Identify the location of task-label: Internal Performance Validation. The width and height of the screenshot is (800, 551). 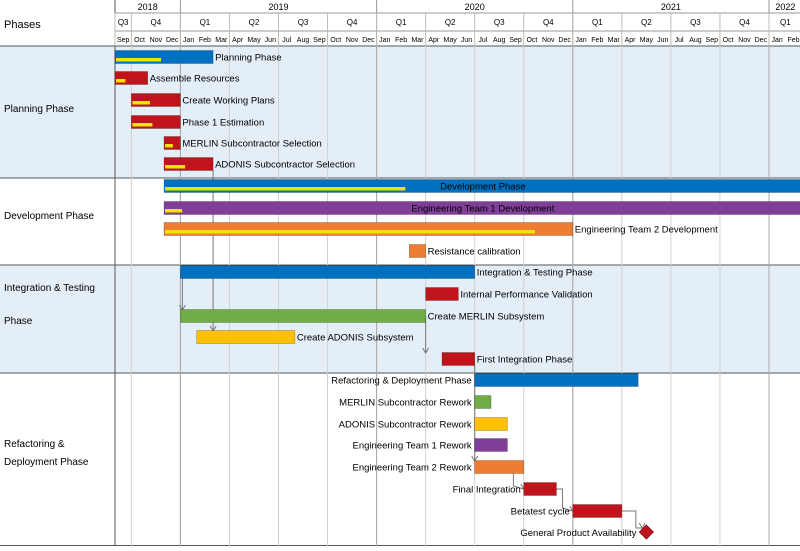
(526, 295).